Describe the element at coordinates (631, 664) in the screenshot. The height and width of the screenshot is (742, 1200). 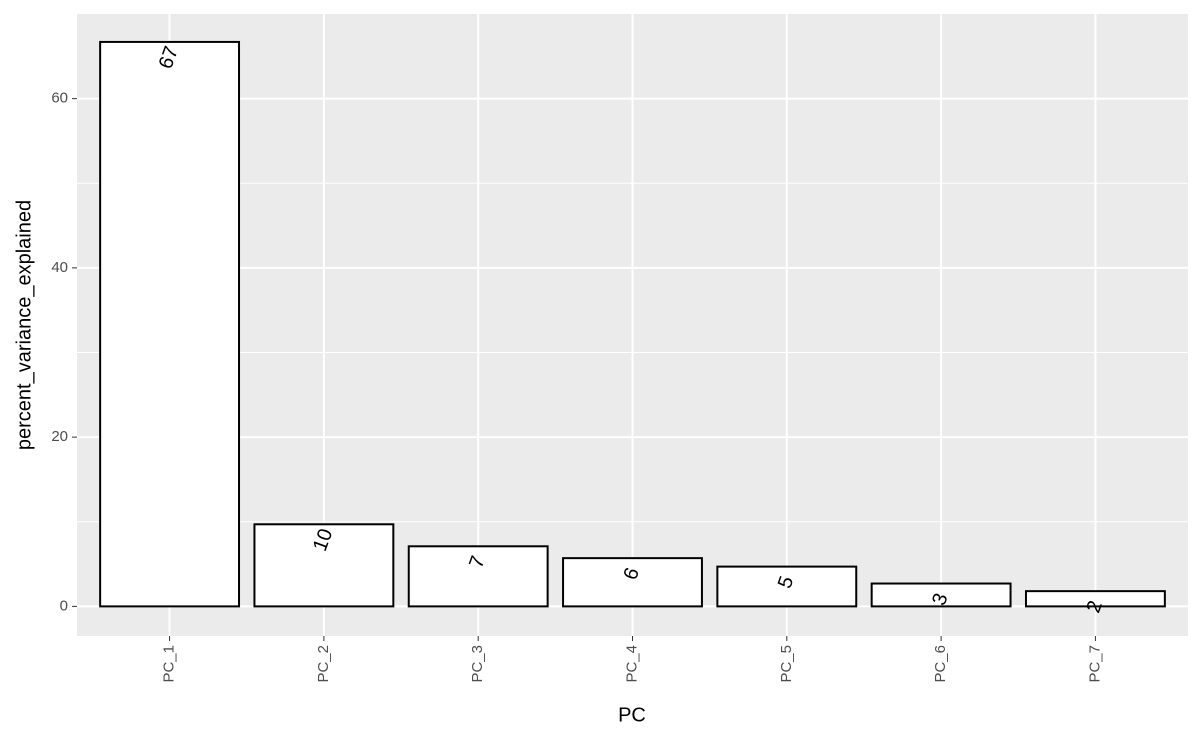
I see `x-tick-label: PC_4` at that location.